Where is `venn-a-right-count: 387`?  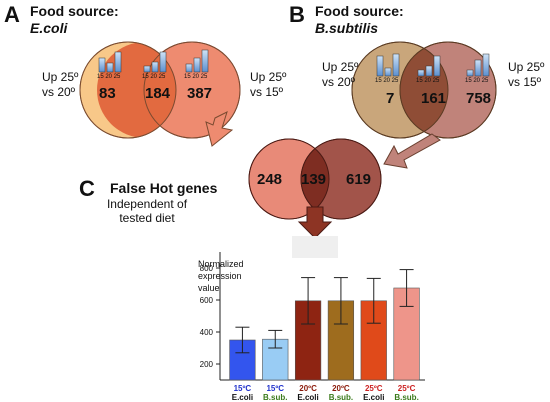
venn-a-right-count: 387 is located at coordinates (199, 93).